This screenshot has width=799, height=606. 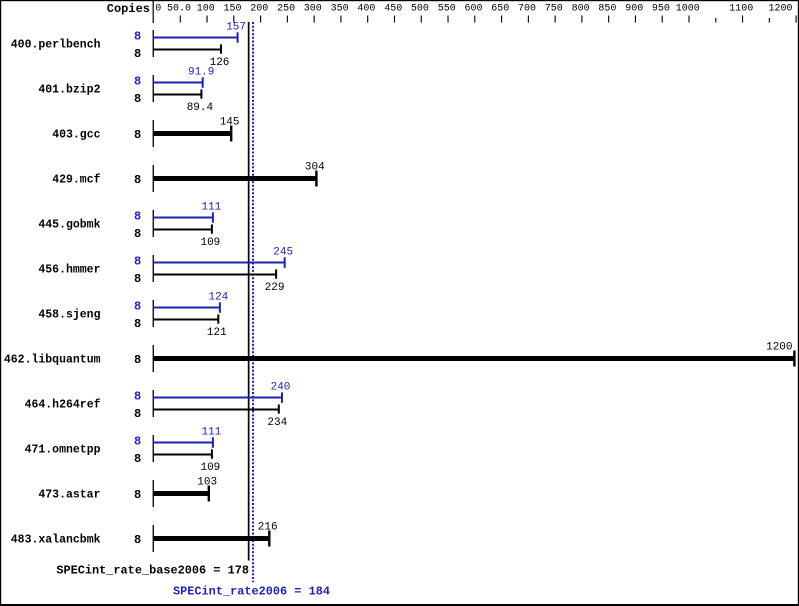 I want to click on svg-text: 550, so click(x=447, y=9).